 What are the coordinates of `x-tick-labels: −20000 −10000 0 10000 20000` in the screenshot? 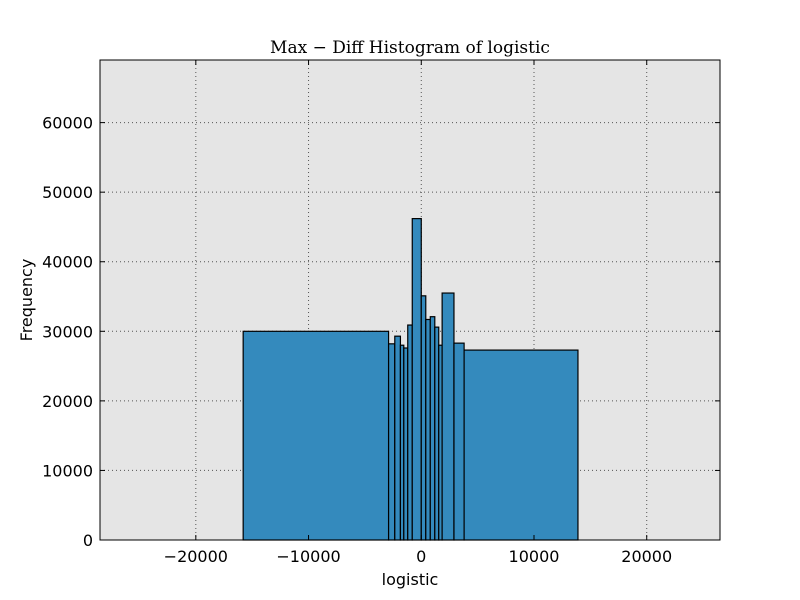 It's located at (418, 556).